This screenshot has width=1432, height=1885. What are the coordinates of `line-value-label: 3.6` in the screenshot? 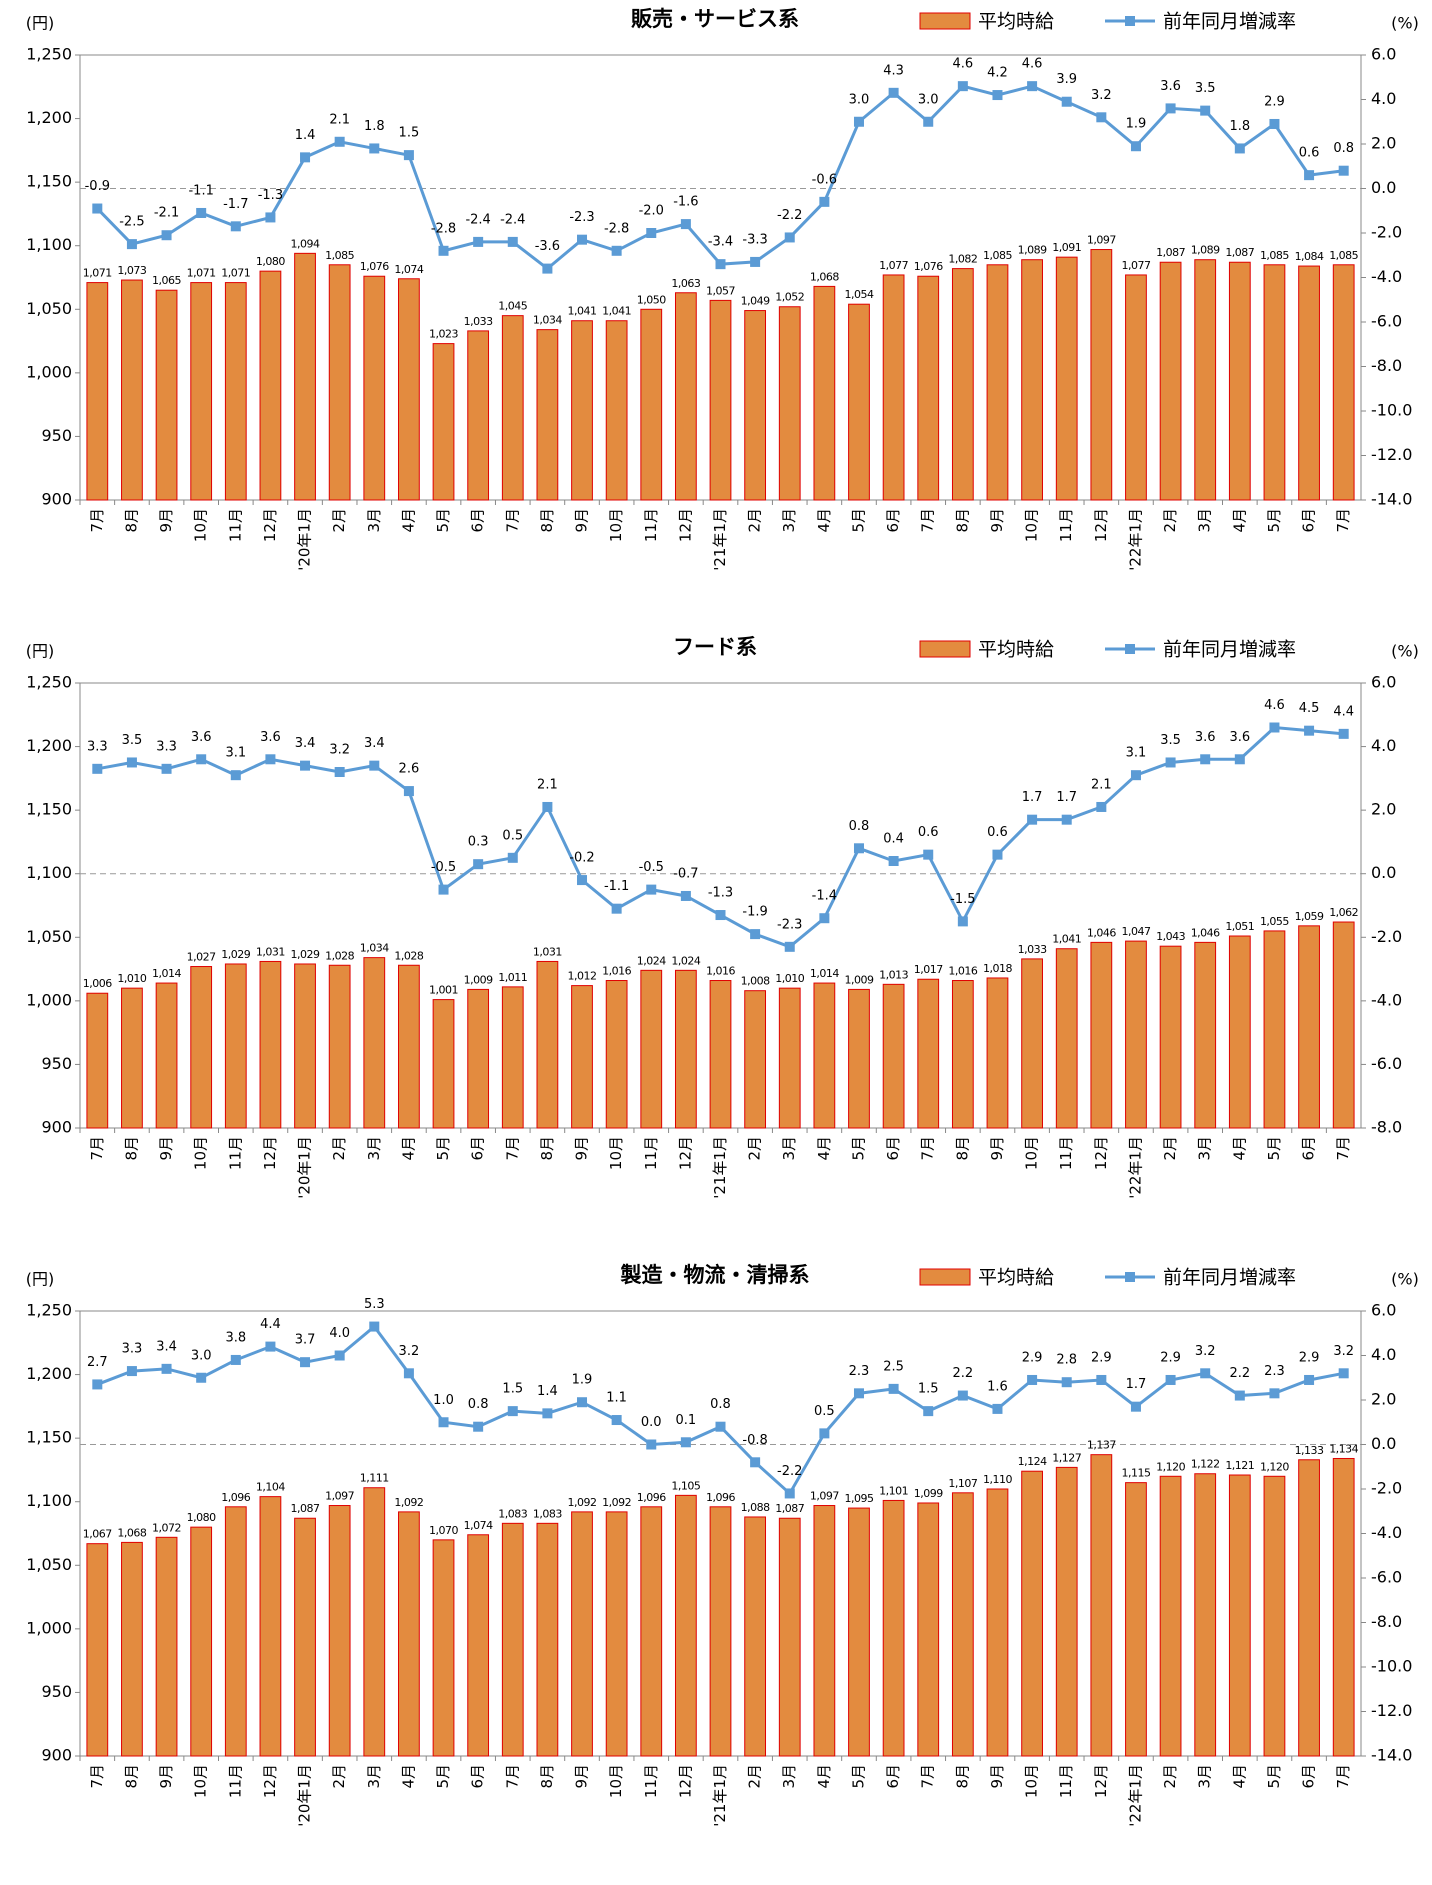 It's located at (1205, 737).